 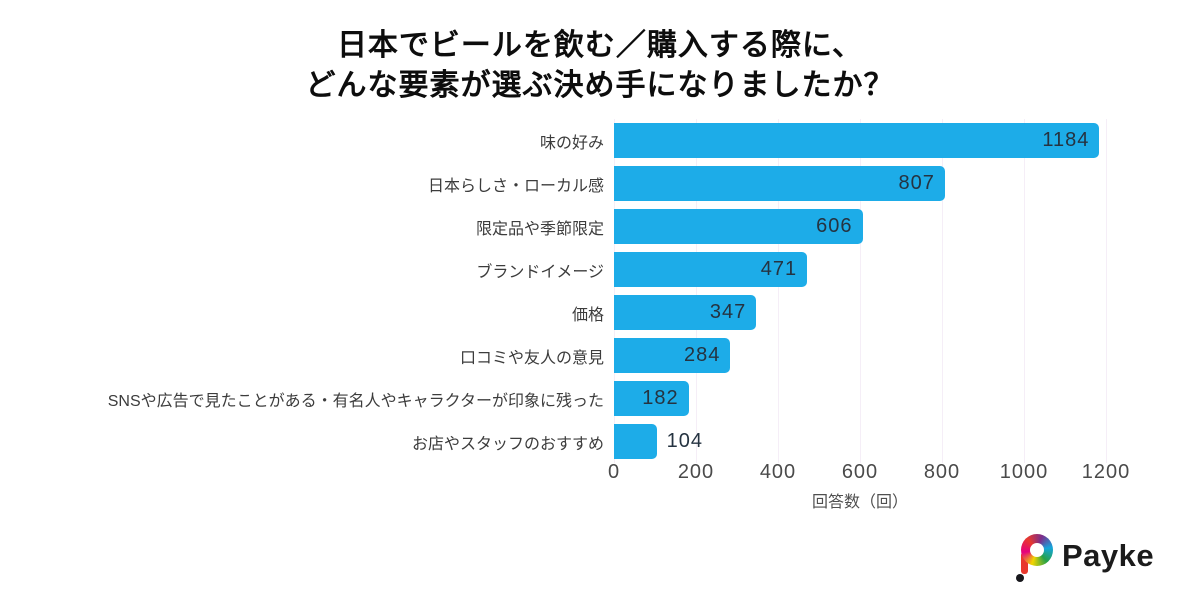 What do you see at coordinates (1037, 550) in the screenshot?
I see `payke-logo-ring` at bounding box center [1037, 550].